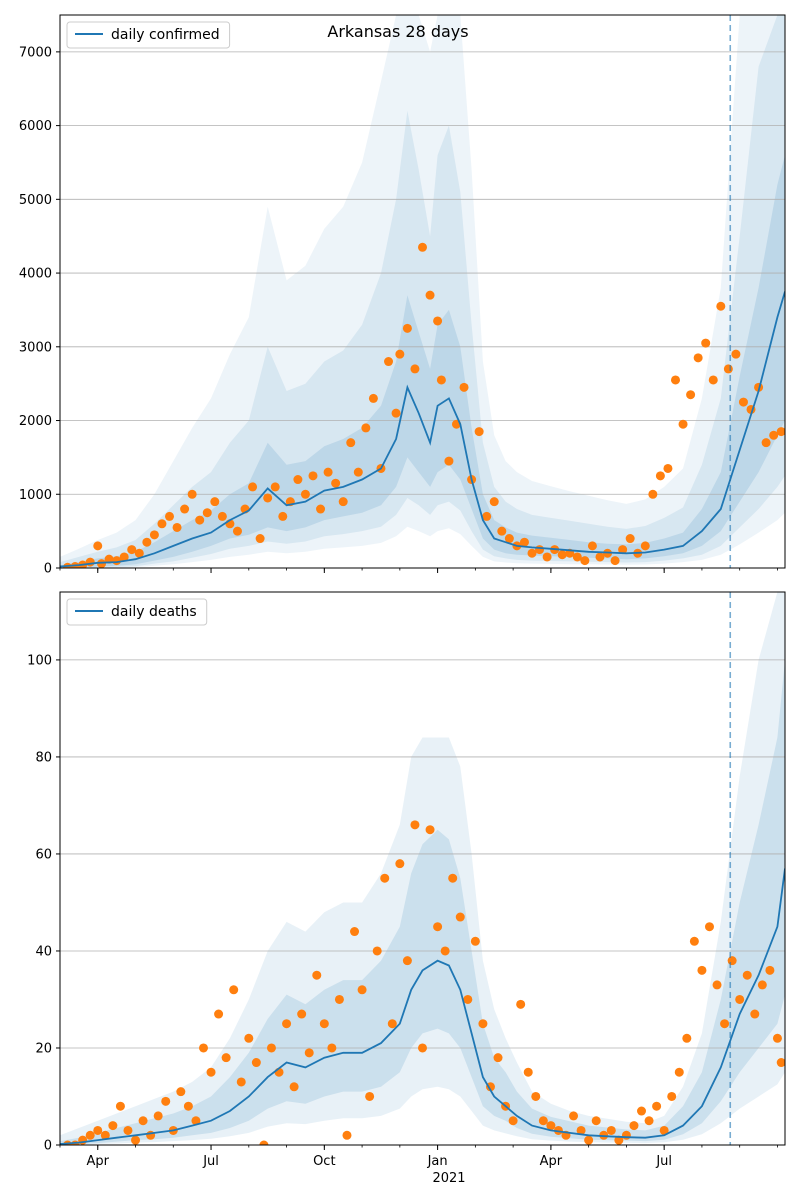 The height and width of the screenshot is (1200, 800). Describe the element at coordinates (165, 35) in the screenshot. I see `confirmed-legend-label: daily confirmed` at that location.